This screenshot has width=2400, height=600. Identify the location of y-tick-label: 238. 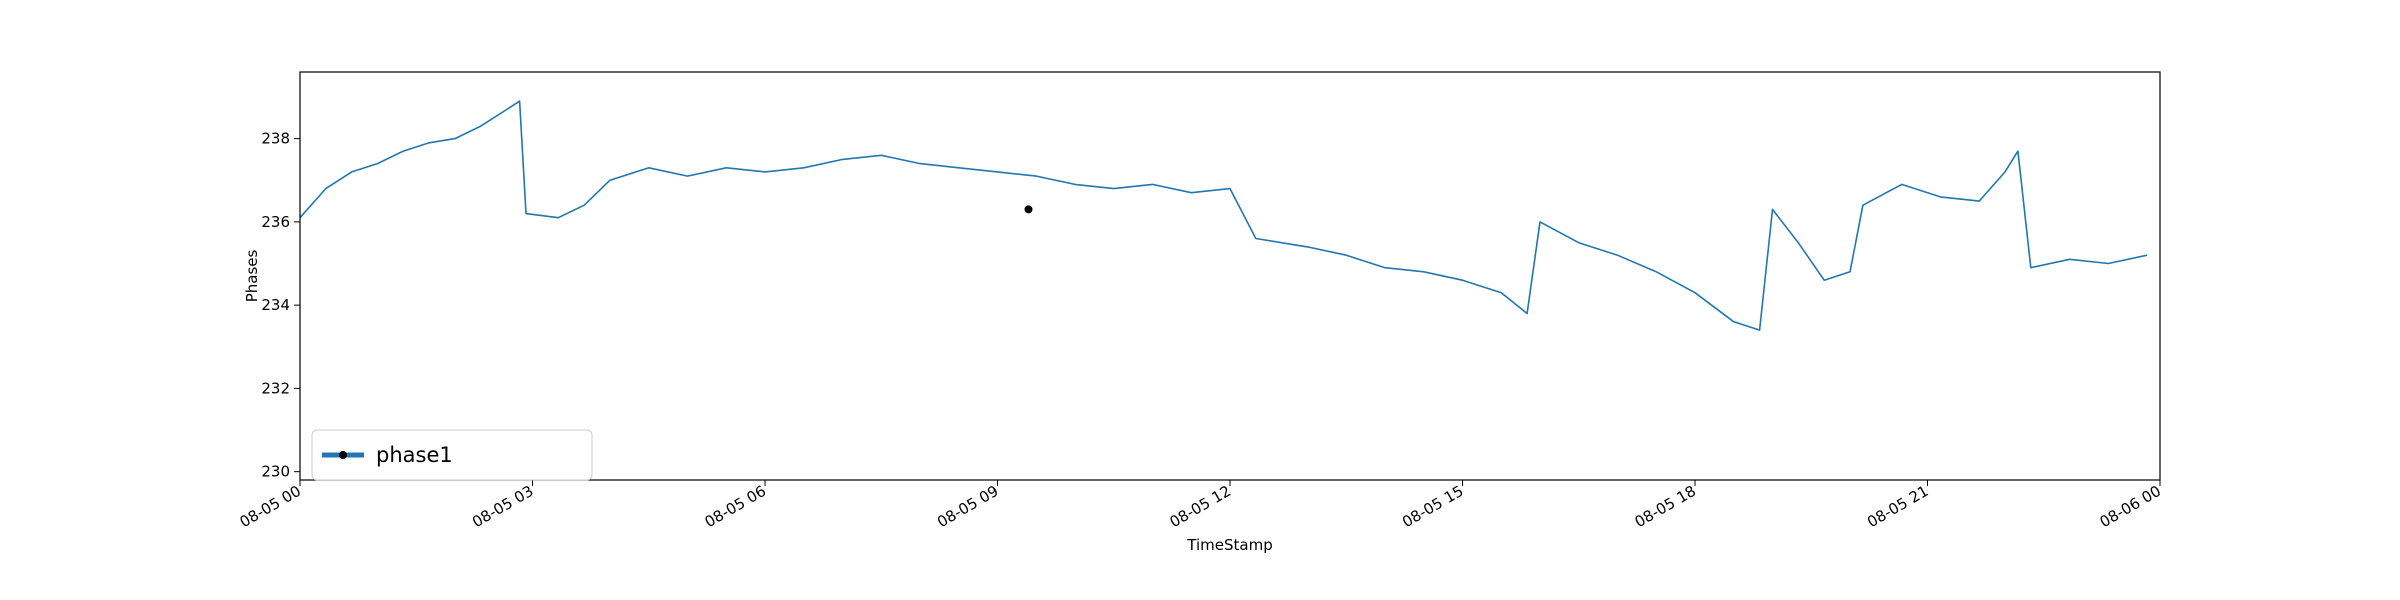
(275, 139).